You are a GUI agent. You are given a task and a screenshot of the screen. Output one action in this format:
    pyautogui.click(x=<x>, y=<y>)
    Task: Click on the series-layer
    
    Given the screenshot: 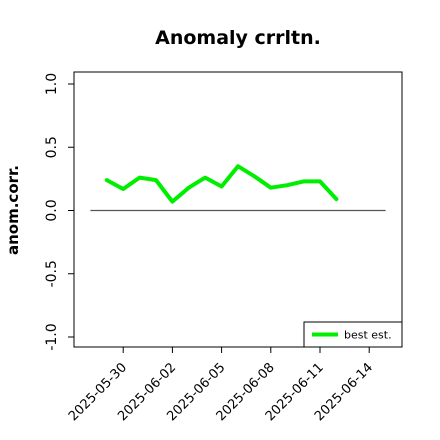 What is the action you would take?
    pyautogui.click(x=221, y=184)
    